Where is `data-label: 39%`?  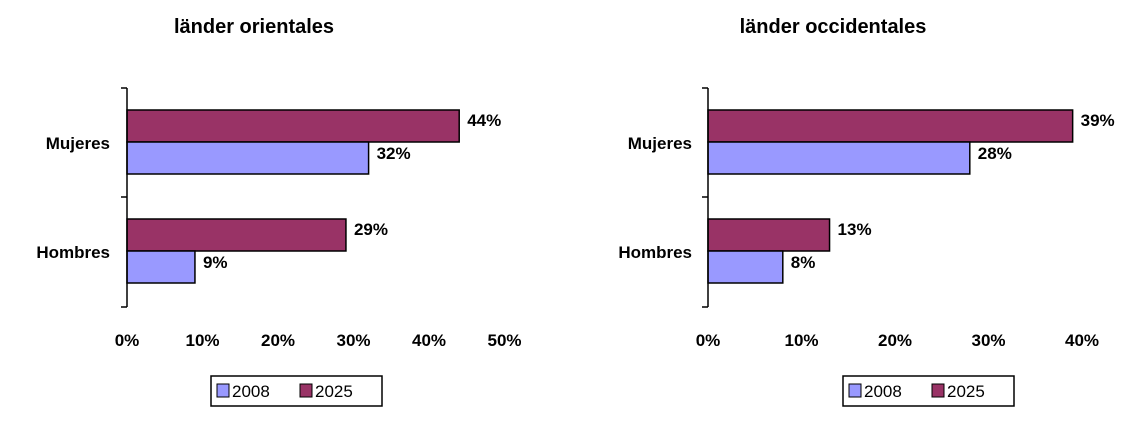
data-label: 39% is located at coordinates (1098, 120).